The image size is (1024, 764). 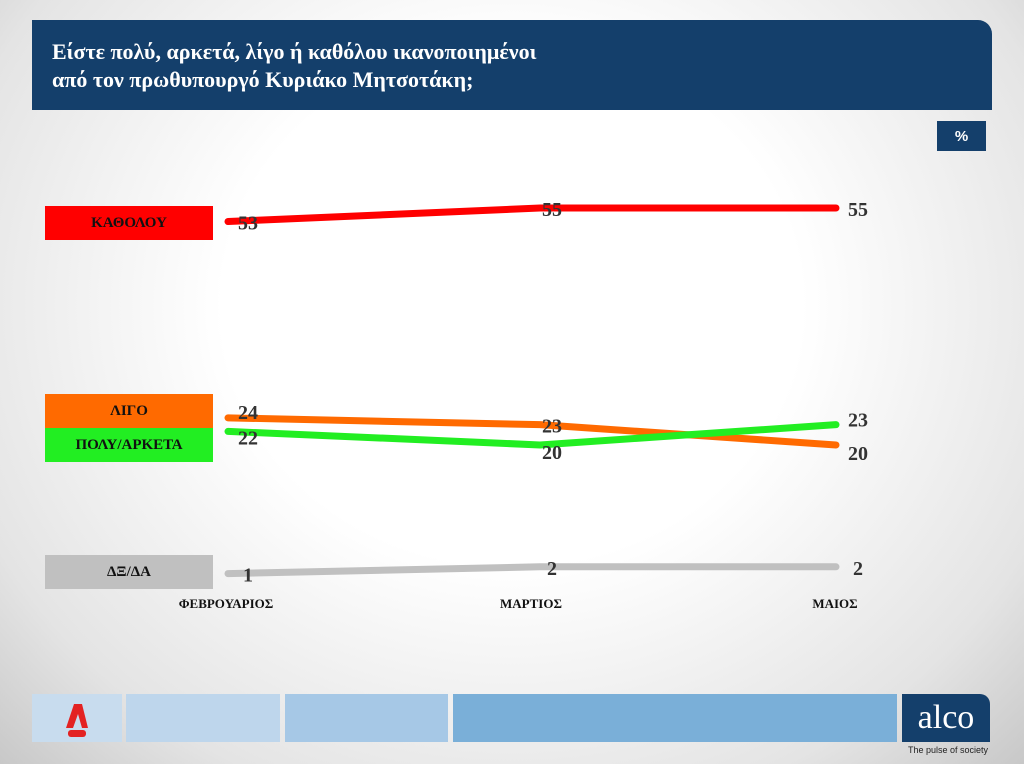 I want to click on legend-kathólou: ΚΑΘΟΛΟΥ, so click(x=129, y=223).